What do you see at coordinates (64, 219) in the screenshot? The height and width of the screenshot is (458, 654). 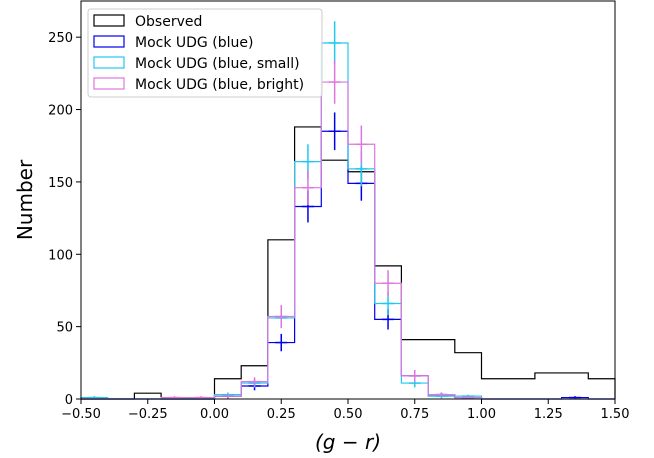 I see `y-axis: 0 50 100 150 200 250` at bounding box center [64, 219].